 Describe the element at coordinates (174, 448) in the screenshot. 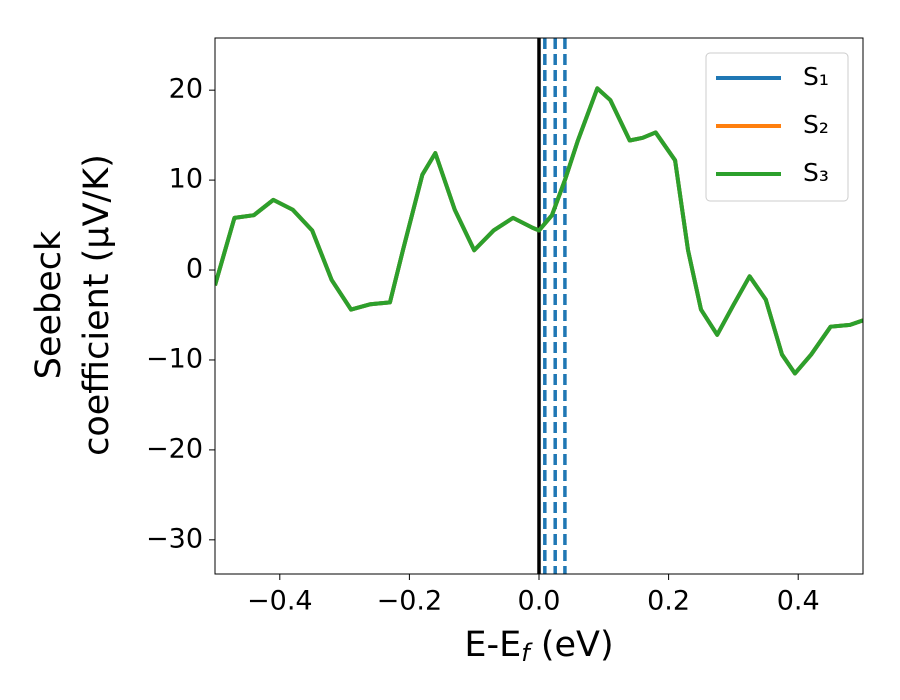

I see `y-tick-label: −20` at that location.